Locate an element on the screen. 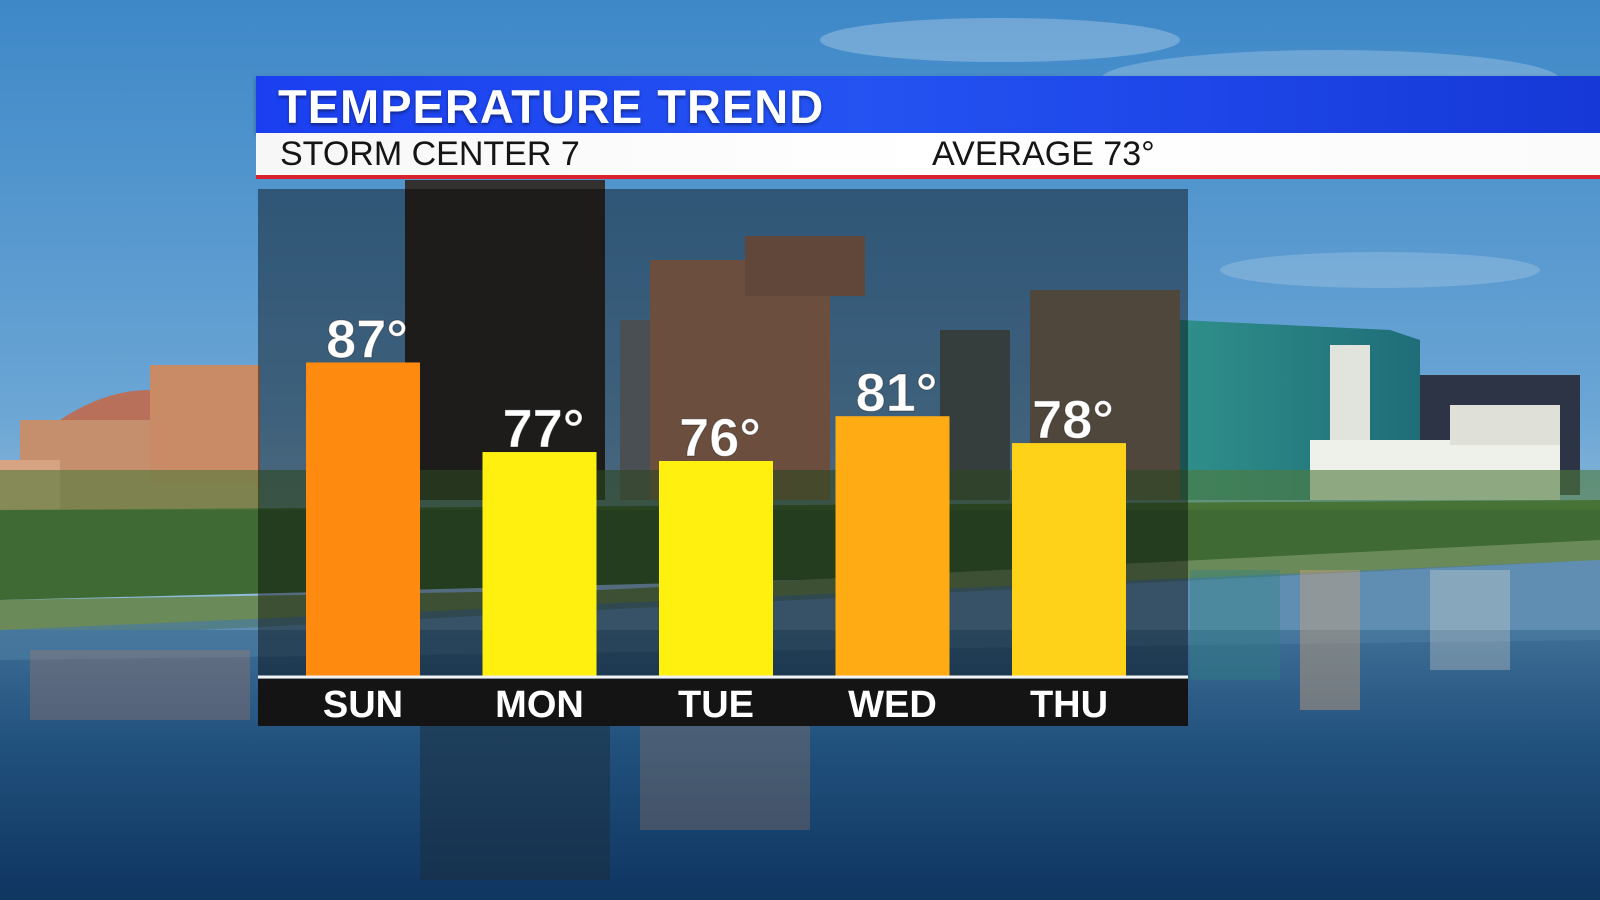 Image resolution: width=1600 pixels, height=900 pixels. category-strip is located at coordinates (723, 702).